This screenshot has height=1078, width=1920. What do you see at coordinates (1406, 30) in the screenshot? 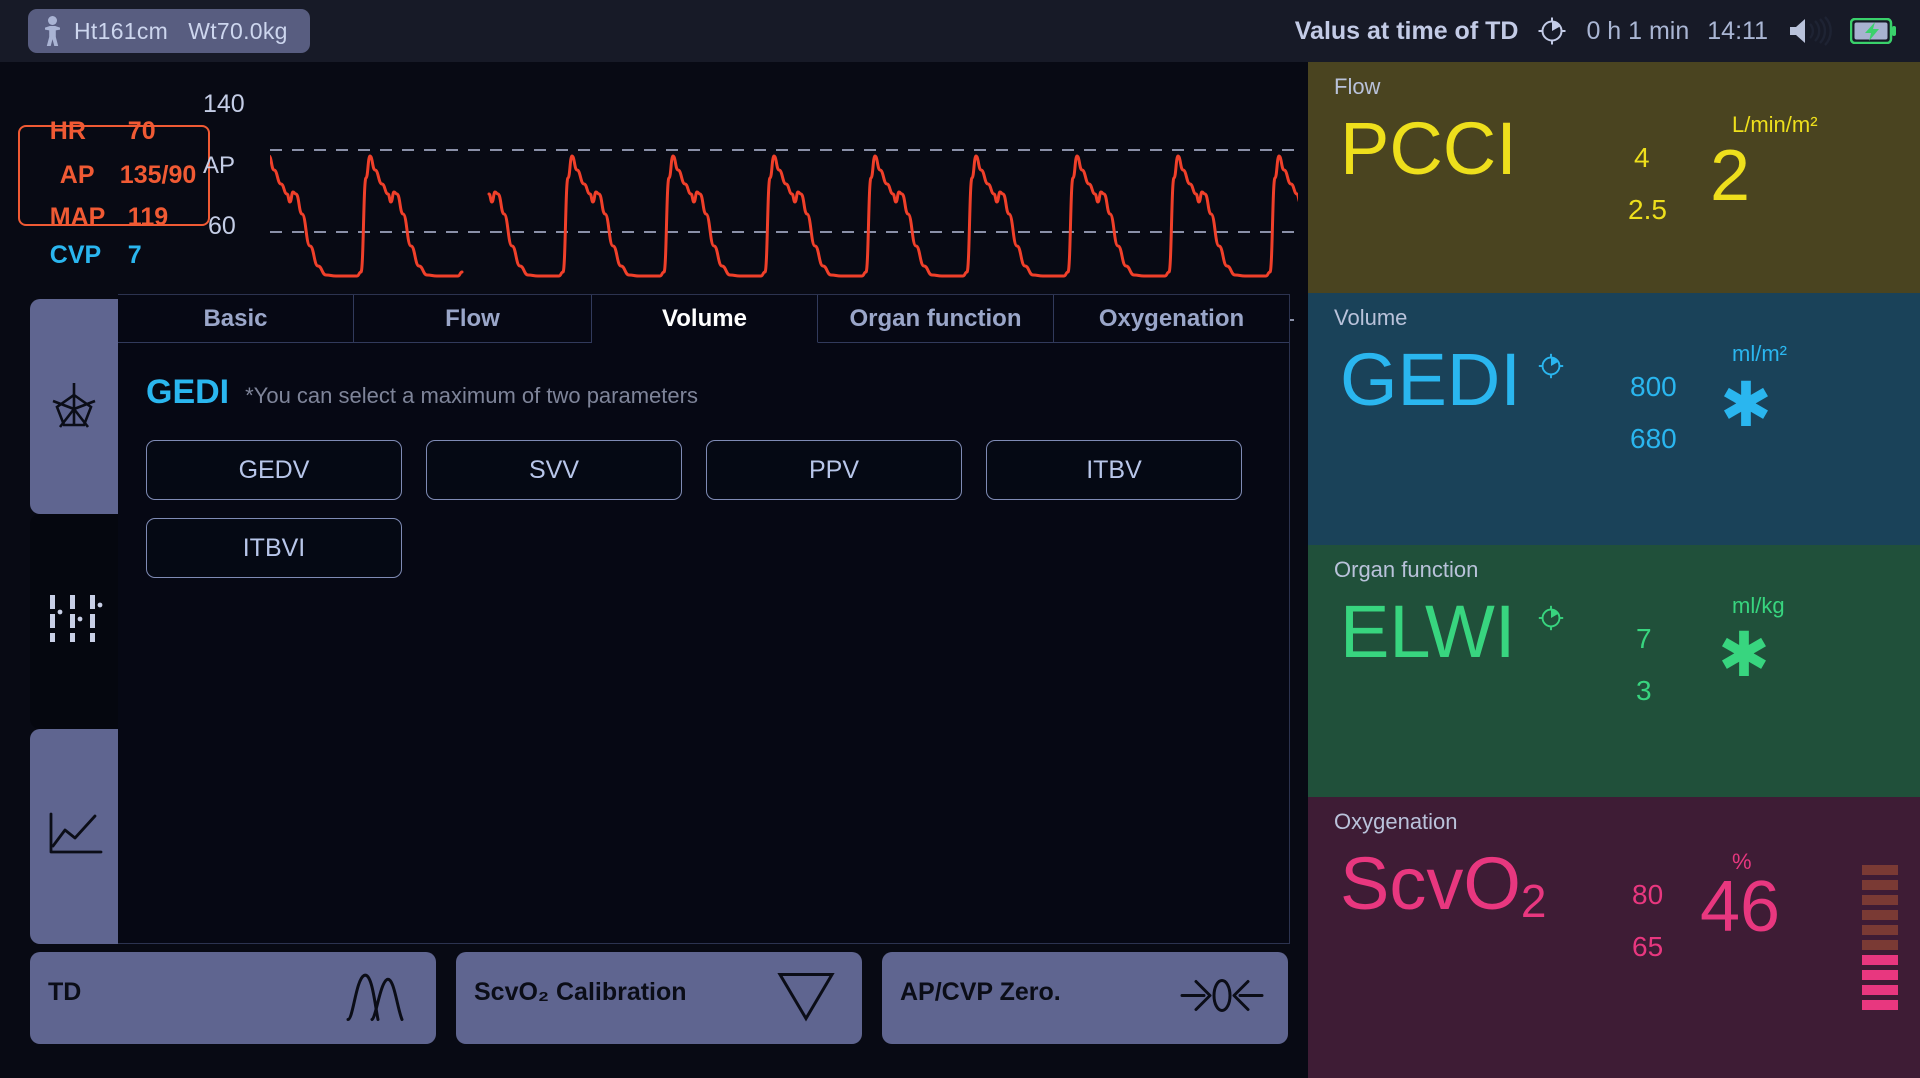
I see `td-values-title: Valus at time of TD` at bounding box center [1406, 30].